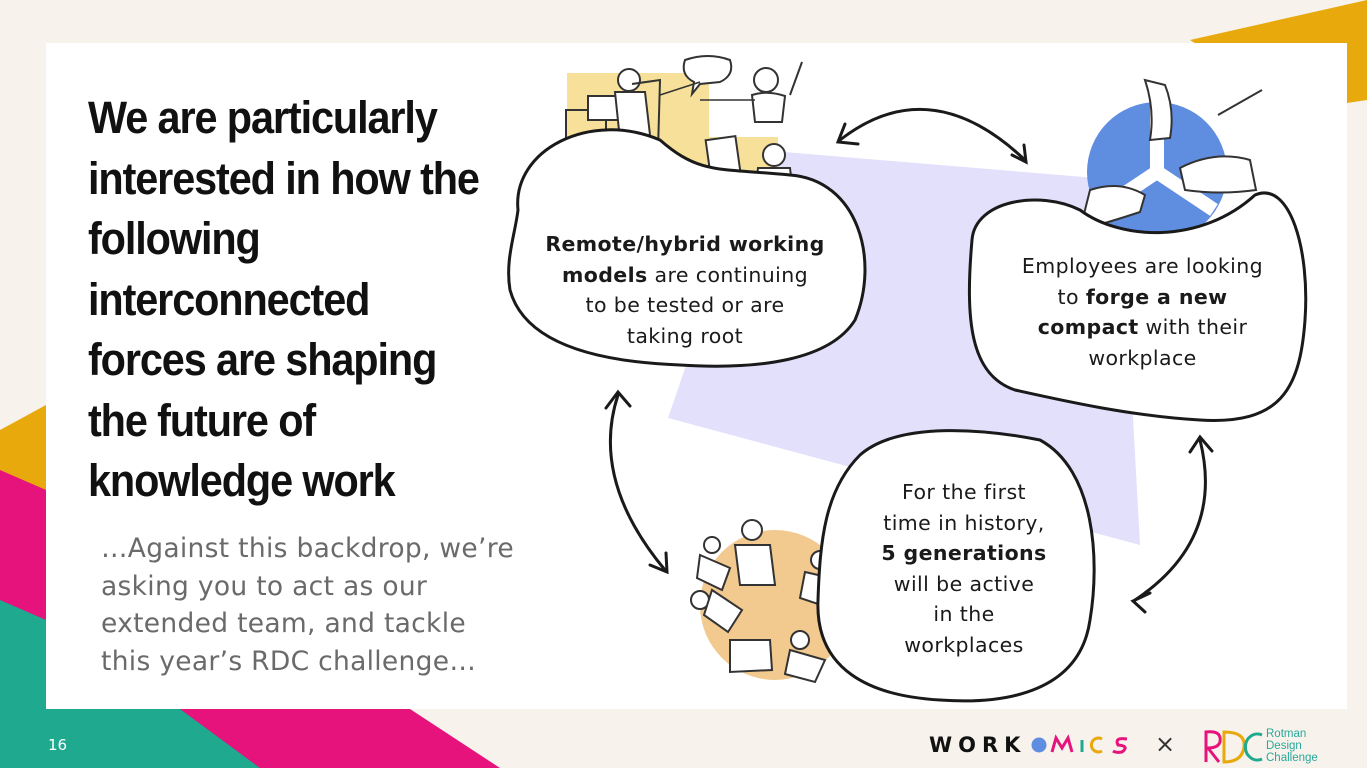 Image resolution: width=1367 pixels, height=768 pixels. What do you see at coordinates (1284, 746) in the screenshot?
I see `rdc-word: Design` at bounding box center [1284, 746].